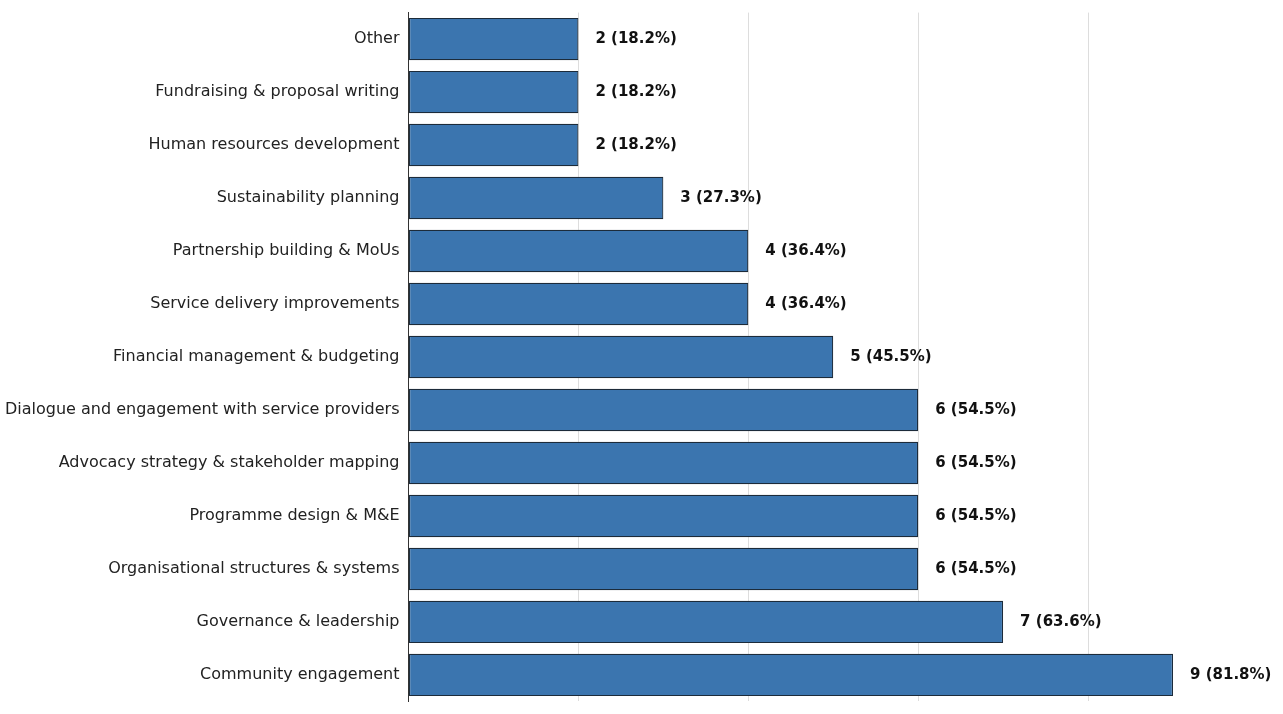 This screenshot has height=714, width=1283. I want to click on y-tick-label: Organisational structures & systems, so click(254, 568).